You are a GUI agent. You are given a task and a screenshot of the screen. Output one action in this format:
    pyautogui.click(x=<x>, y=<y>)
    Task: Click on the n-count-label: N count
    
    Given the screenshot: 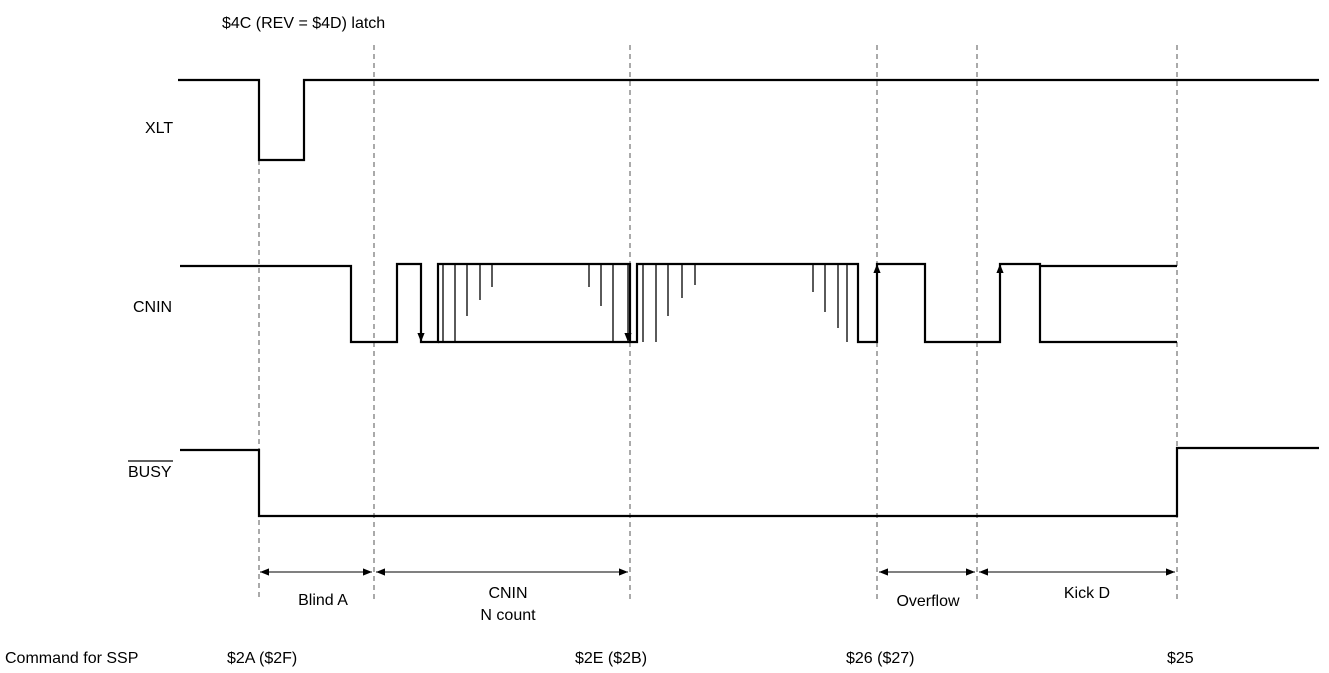 What is the action you would take?
    pyautogui.click(x=508, y=615)
    